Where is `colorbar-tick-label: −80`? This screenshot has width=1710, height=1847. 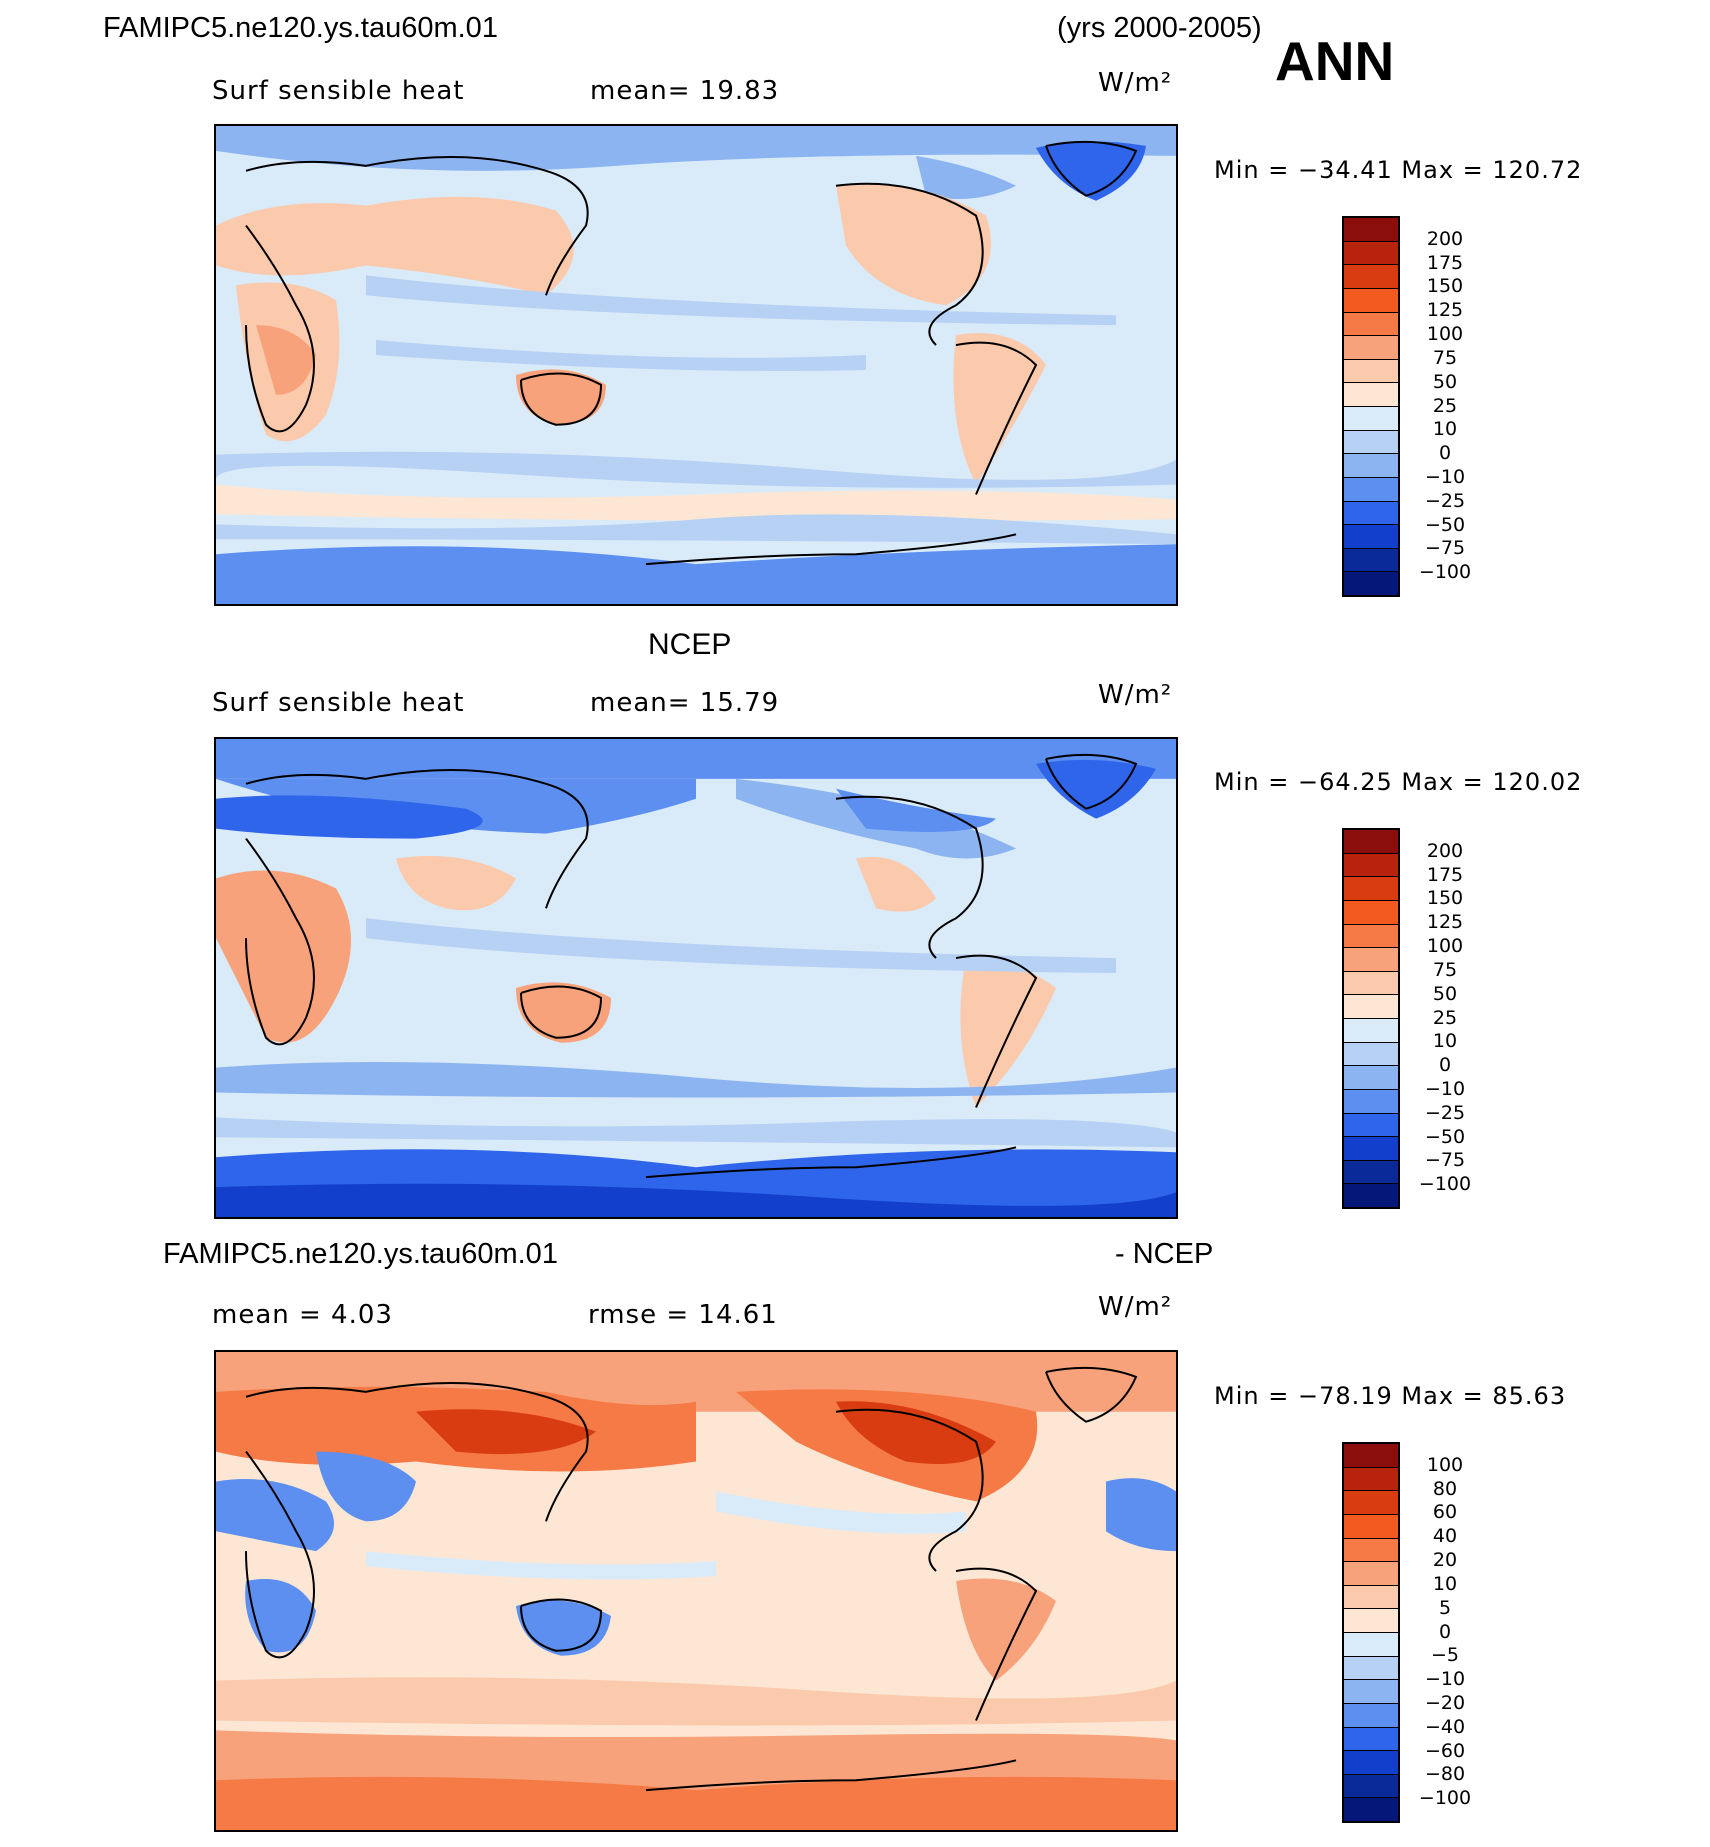 colorbar-tick-label: −80 is located at coordinates (1445, 1774).